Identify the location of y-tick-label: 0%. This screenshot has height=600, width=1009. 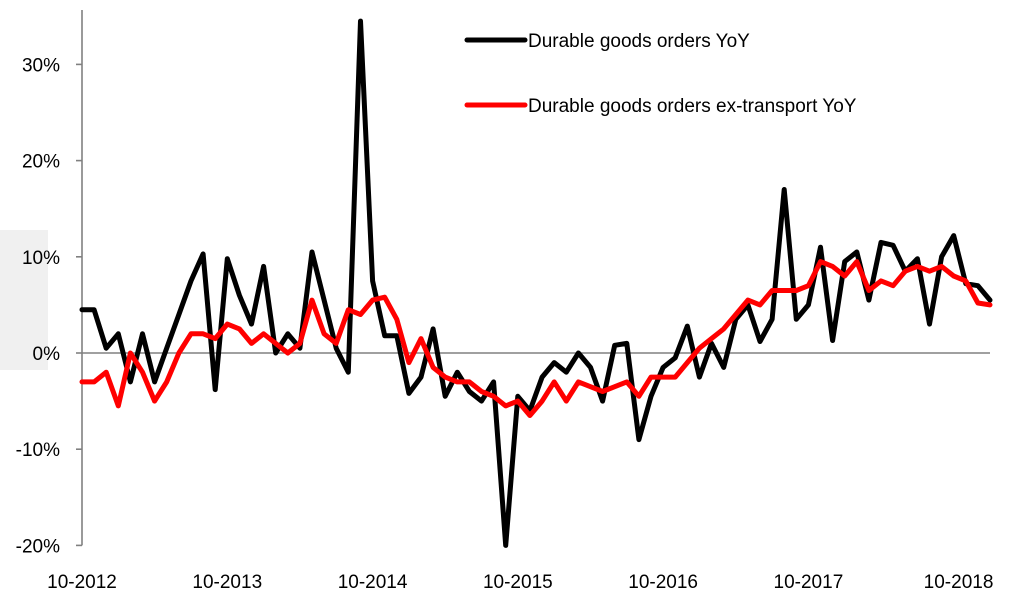
(47, 354).